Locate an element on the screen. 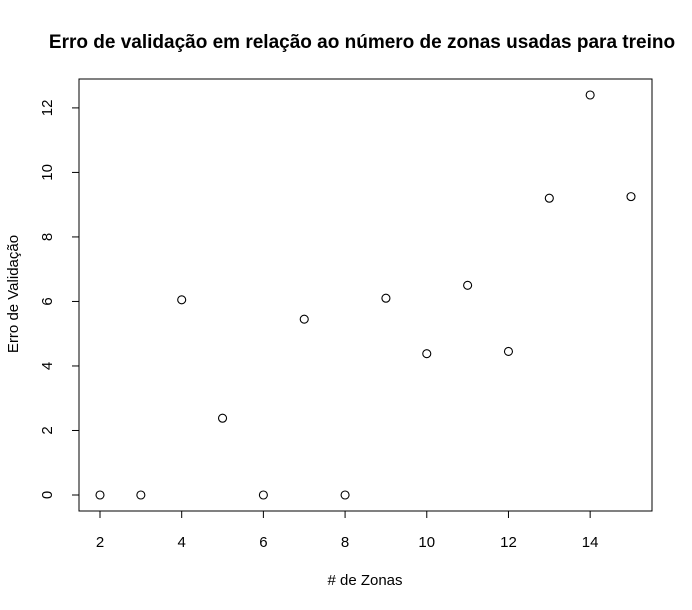 The image size is (692, 610). x-tick-label: 12 is located at coordinates (508, 542).